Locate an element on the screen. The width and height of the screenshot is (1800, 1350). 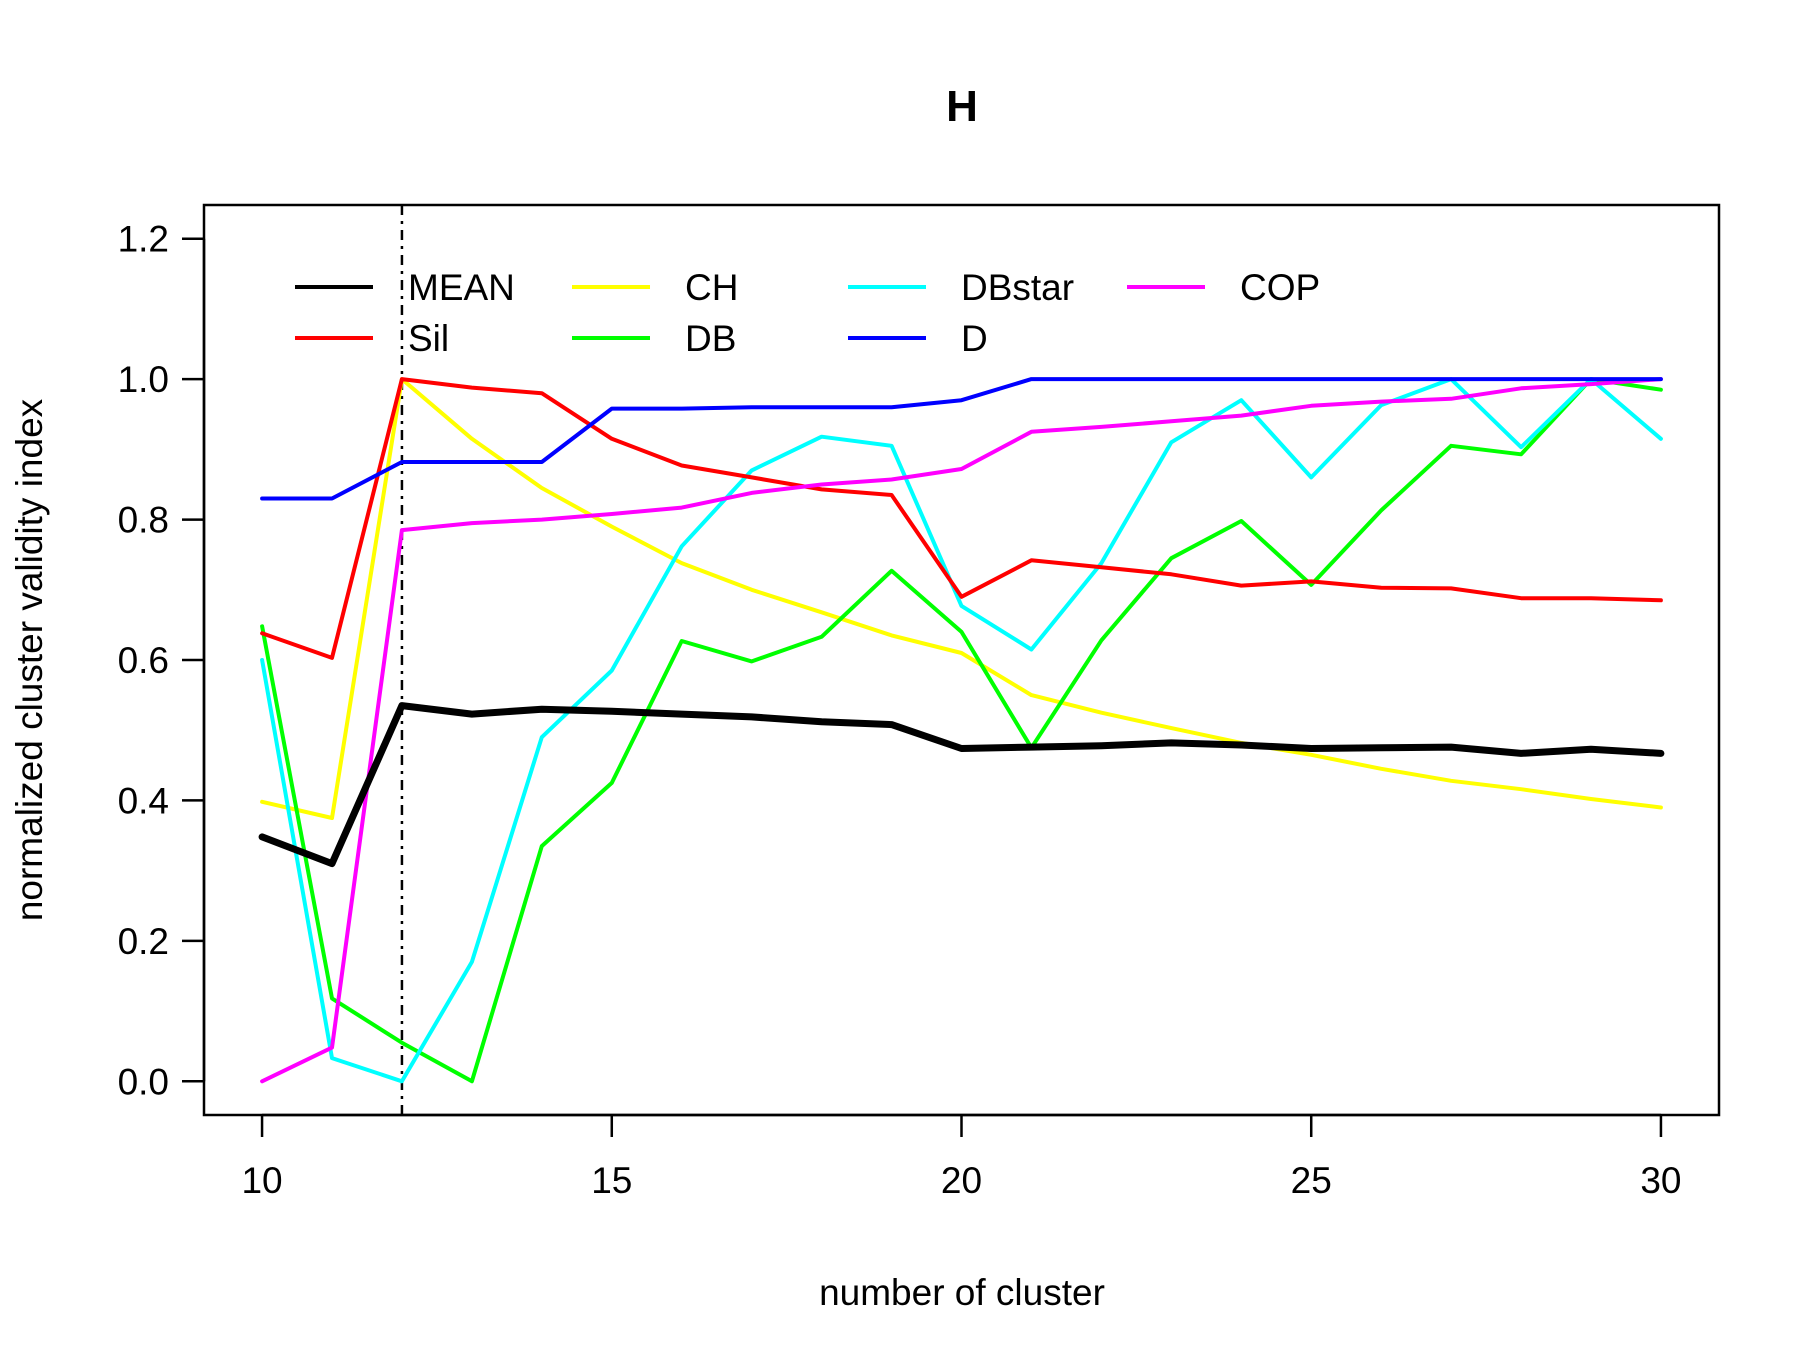
legend-label-ch: CH is located at coordinates (711, 287).